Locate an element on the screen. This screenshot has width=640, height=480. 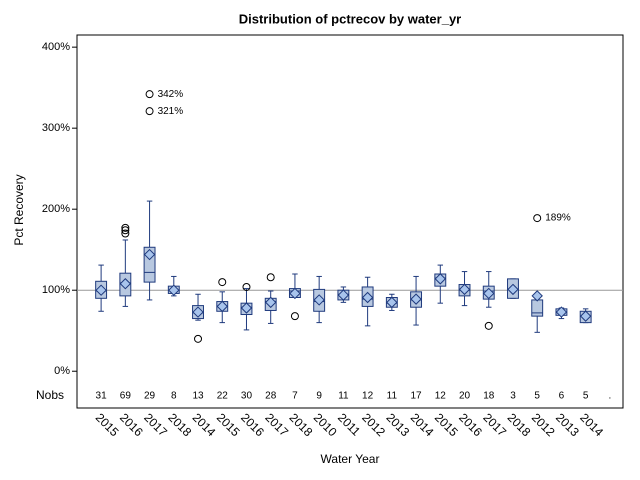
nobs-label: Nobs is located at coordinates (50, 395).